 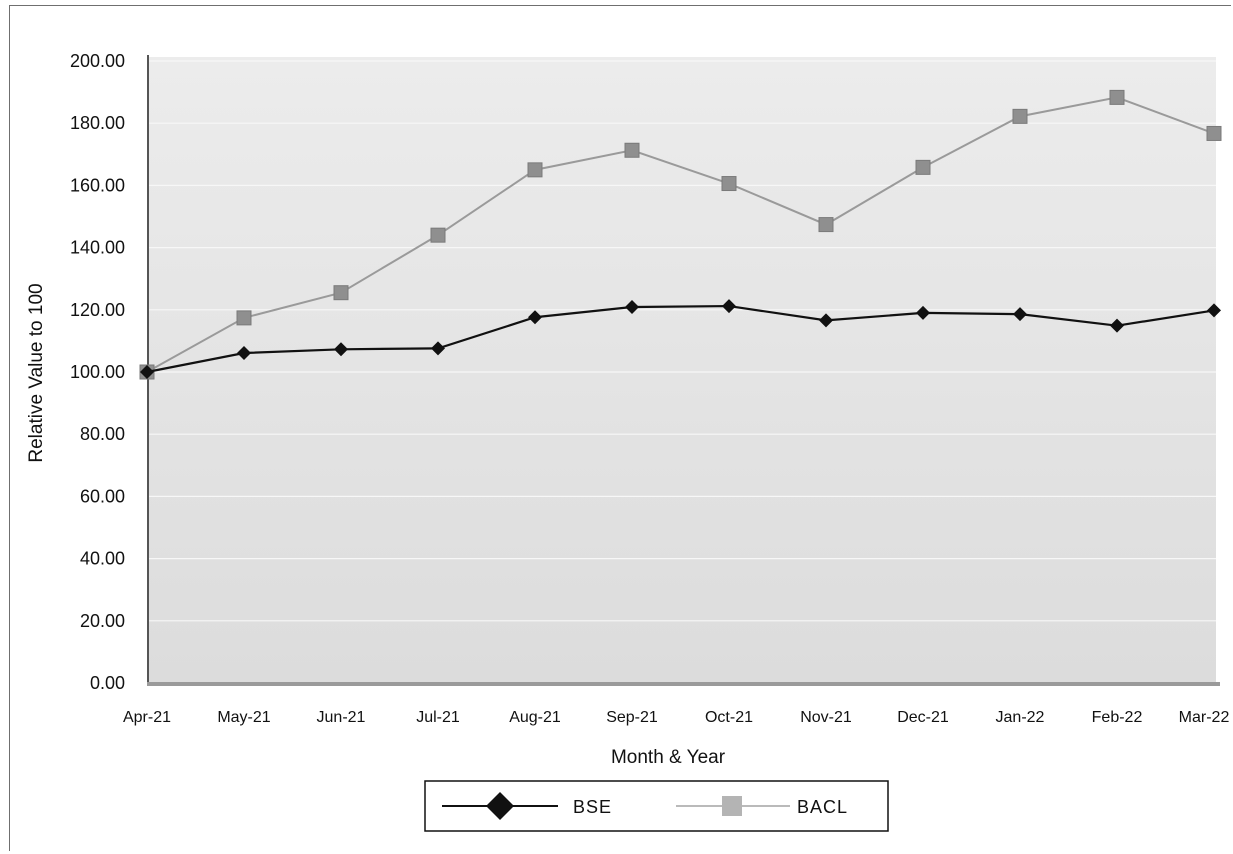 I want to click on series-bse, so click(x=680, y=339).